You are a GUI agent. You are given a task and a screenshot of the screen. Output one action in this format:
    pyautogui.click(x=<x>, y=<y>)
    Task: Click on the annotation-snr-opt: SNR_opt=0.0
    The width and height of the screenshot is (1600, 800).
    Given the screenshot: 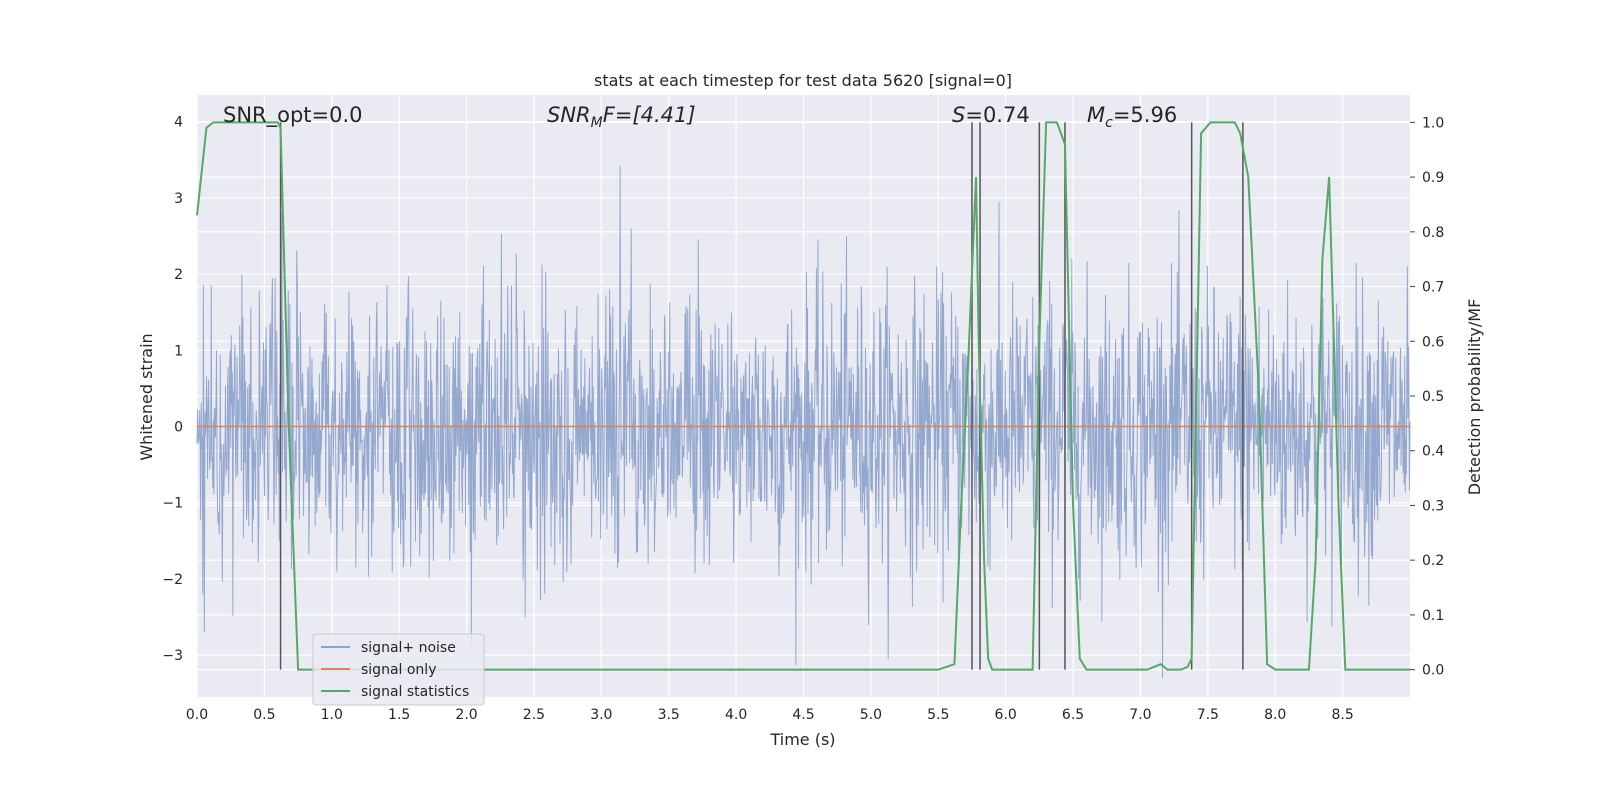 What is the action you would take?
    pyautogui.click(x=293, y=115)
    